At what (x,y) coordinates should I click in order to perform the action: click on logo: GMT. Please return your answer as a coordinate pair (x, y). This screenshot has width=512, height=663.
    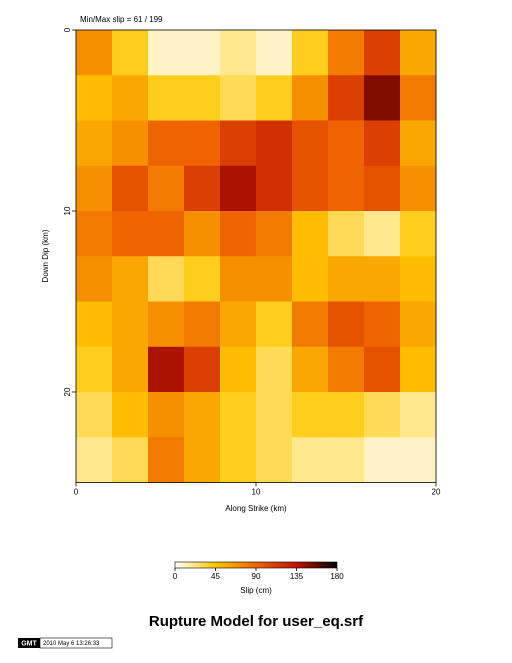
    Looking at the image, I should click on (29, 643).